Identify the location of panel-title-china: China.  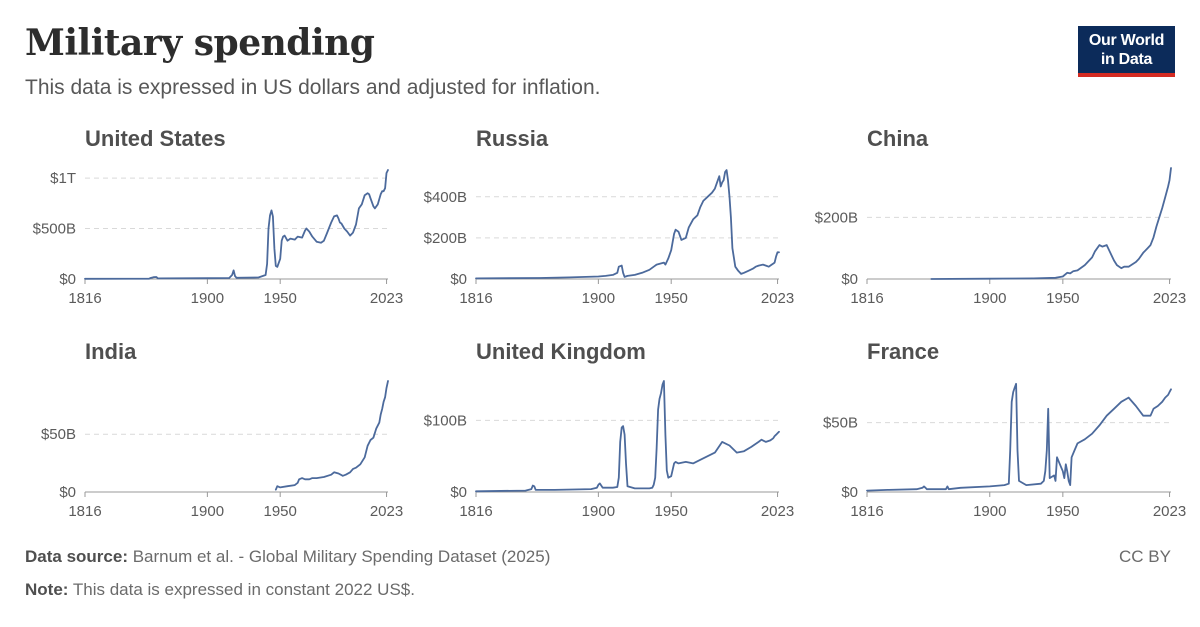
(898, 138).